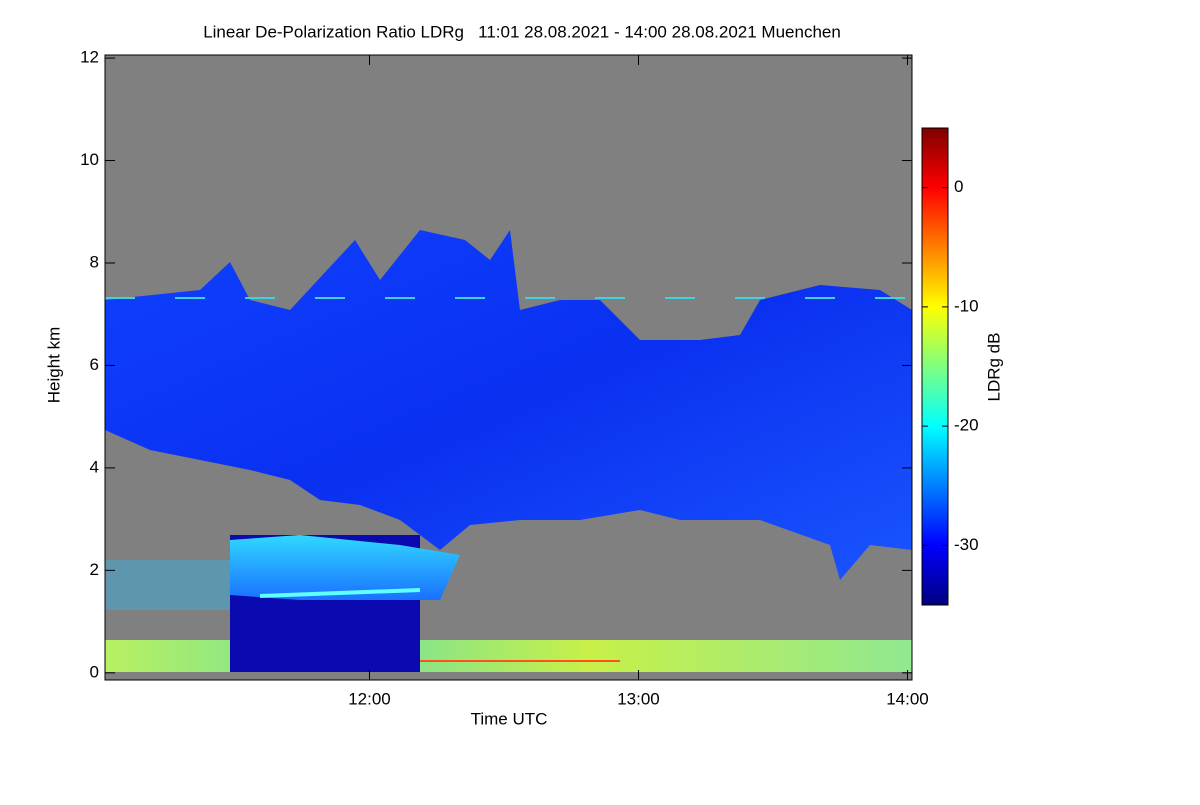  What do you see at coordinates (966, 305) in the screenshot?
I see `colorbar-tick-label: -10` at bounding box center [966, 305].